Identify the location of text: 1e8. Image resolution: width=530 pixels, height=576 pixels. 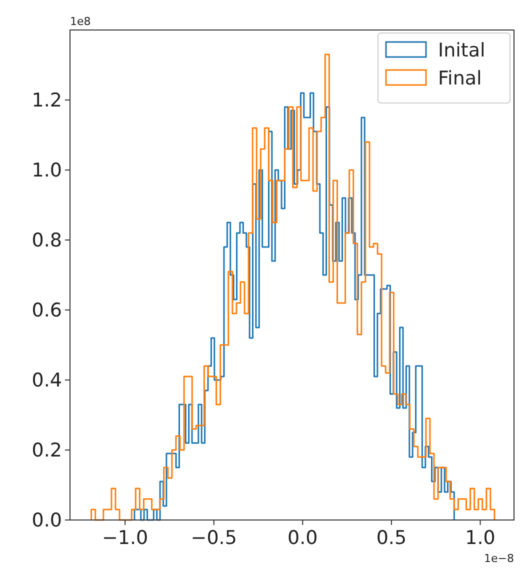
(80, 21).